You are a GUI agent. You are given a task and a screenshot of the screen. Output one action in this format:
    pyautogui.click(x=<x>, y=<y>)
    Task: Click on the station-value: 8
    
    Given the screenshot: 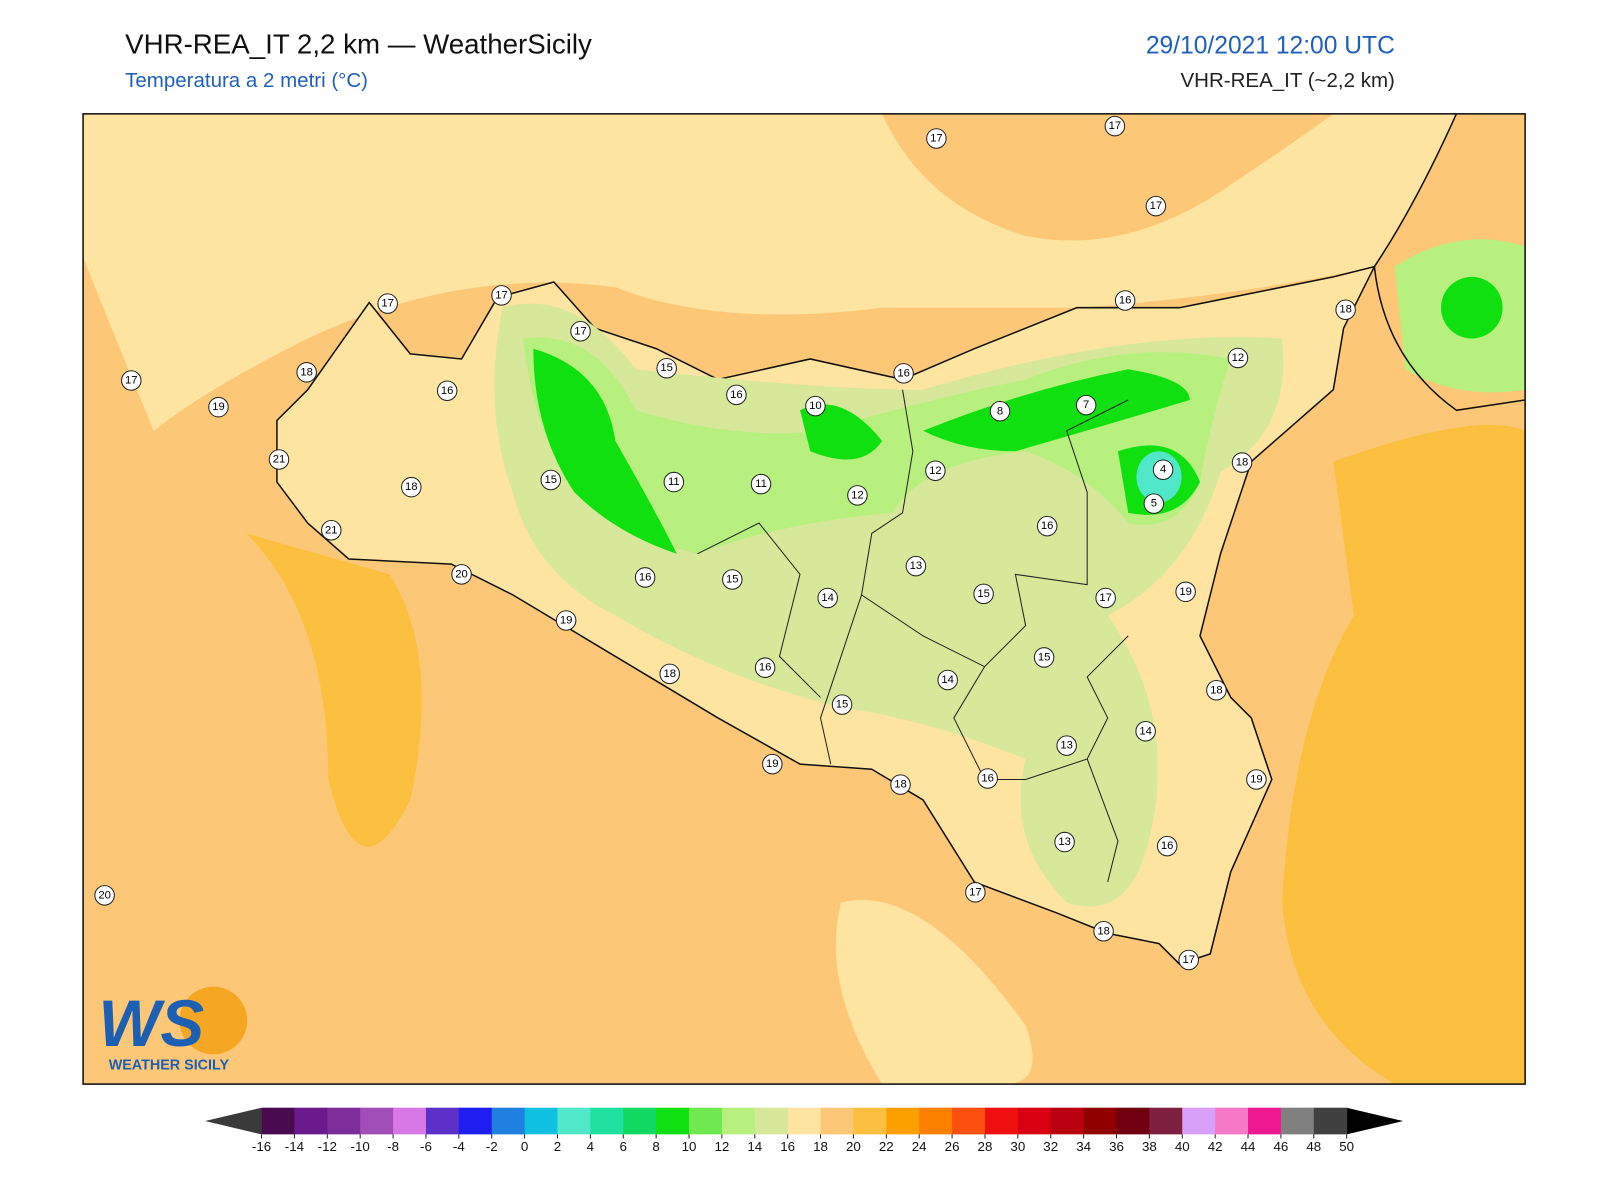 What is the action you would take?
    pyautogui.click(x=1000, y=411)
    